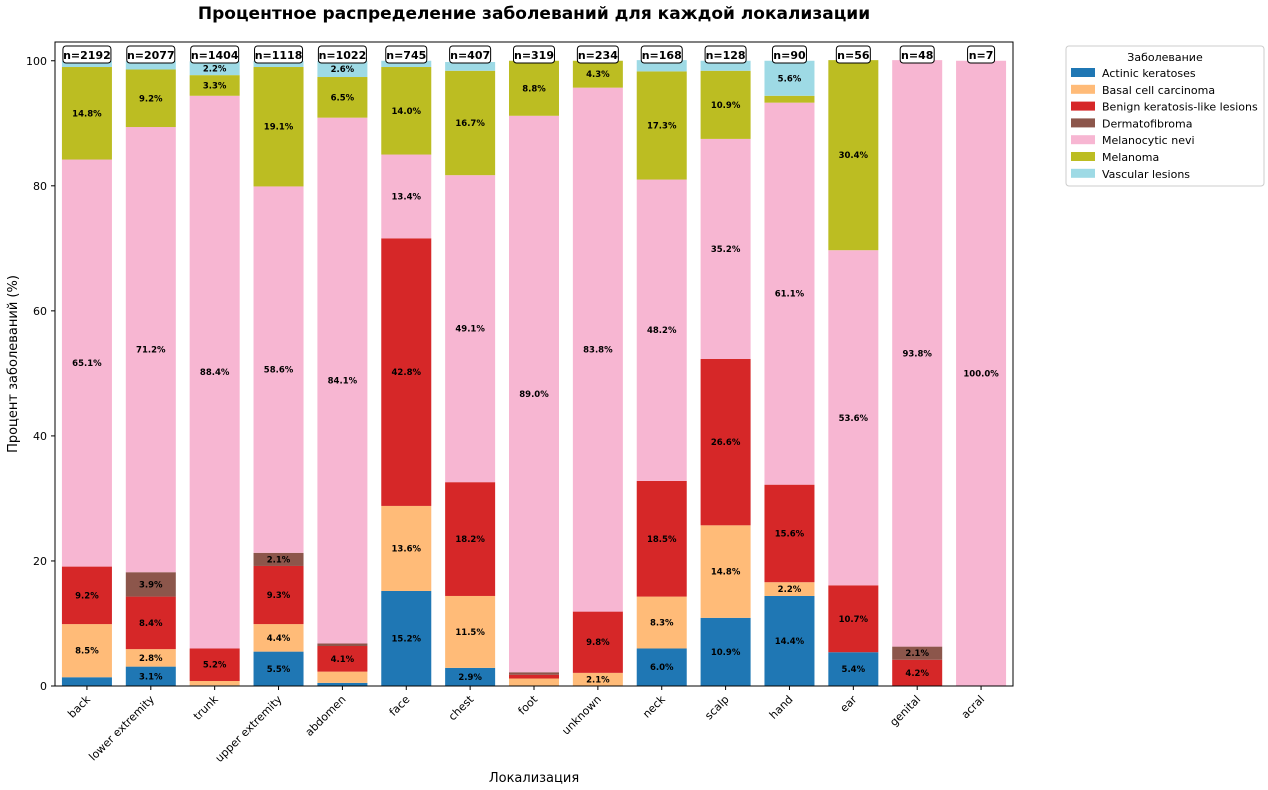  What do you see at coordinates (249, 729) in the screenshot?
I see `x-tick-label: upper extremity` at bounding box center [249, 729].